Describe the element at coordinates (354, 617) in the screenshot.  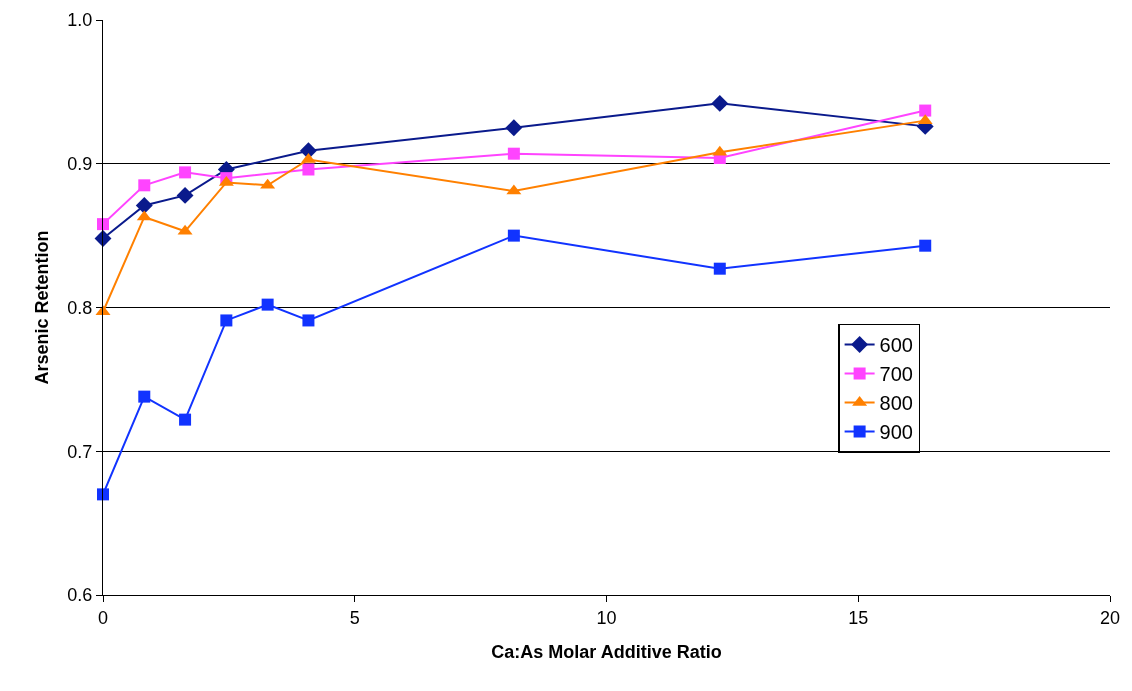
I see `x-tick-label: 5` at that location.